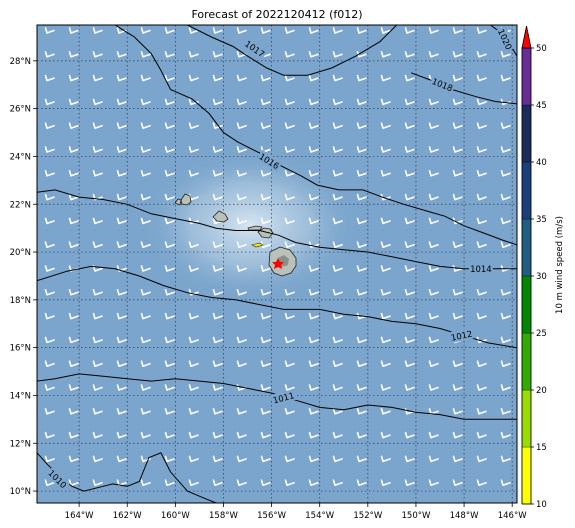 The image size is (575, 528). What do you see at coordinates (541, 334) in the screenshot?
I see `colorbar-tick-label: 25` at bounding box center [541, 334].